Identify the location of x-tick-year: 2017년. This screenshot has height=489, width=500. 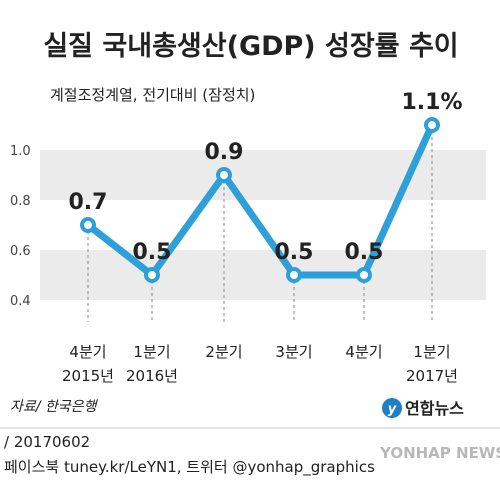
(432, 376).